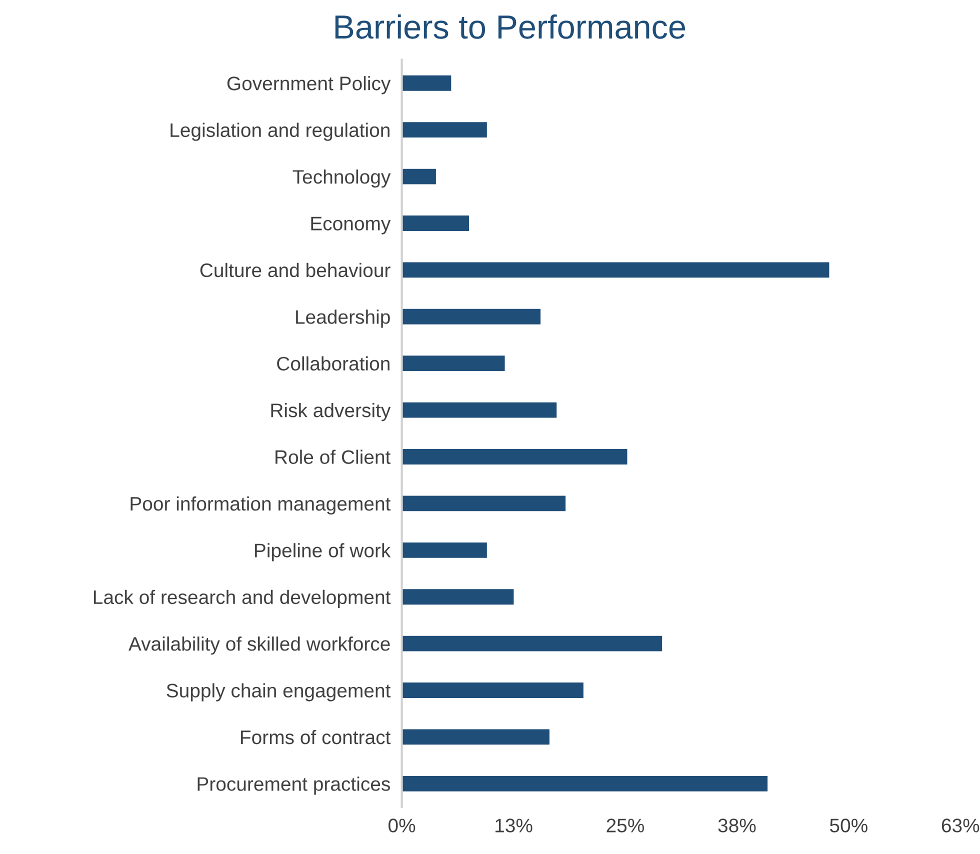 This screenshot has width=980, height=854. Describe the element at coordinates (961, 825) in the screenshot. I see `x-tick-label: 63%` at that location.